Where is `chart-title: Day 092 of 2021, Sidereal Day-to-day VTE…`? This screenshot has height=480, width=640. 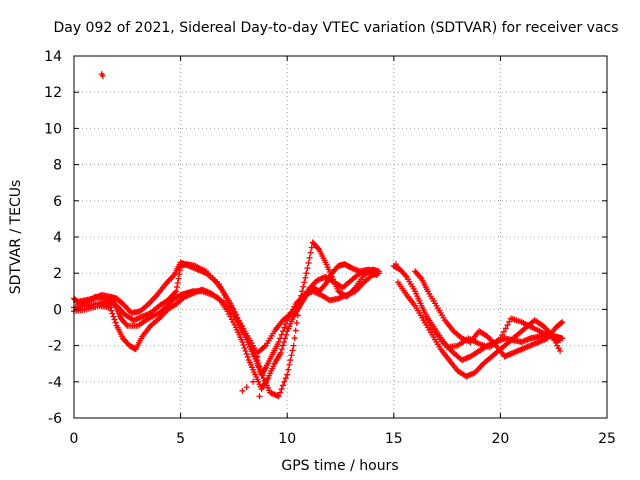
chart-title: Day 092 of 2021, Sidereal Day-to-day VTE… is located at coordinates (335, 28).